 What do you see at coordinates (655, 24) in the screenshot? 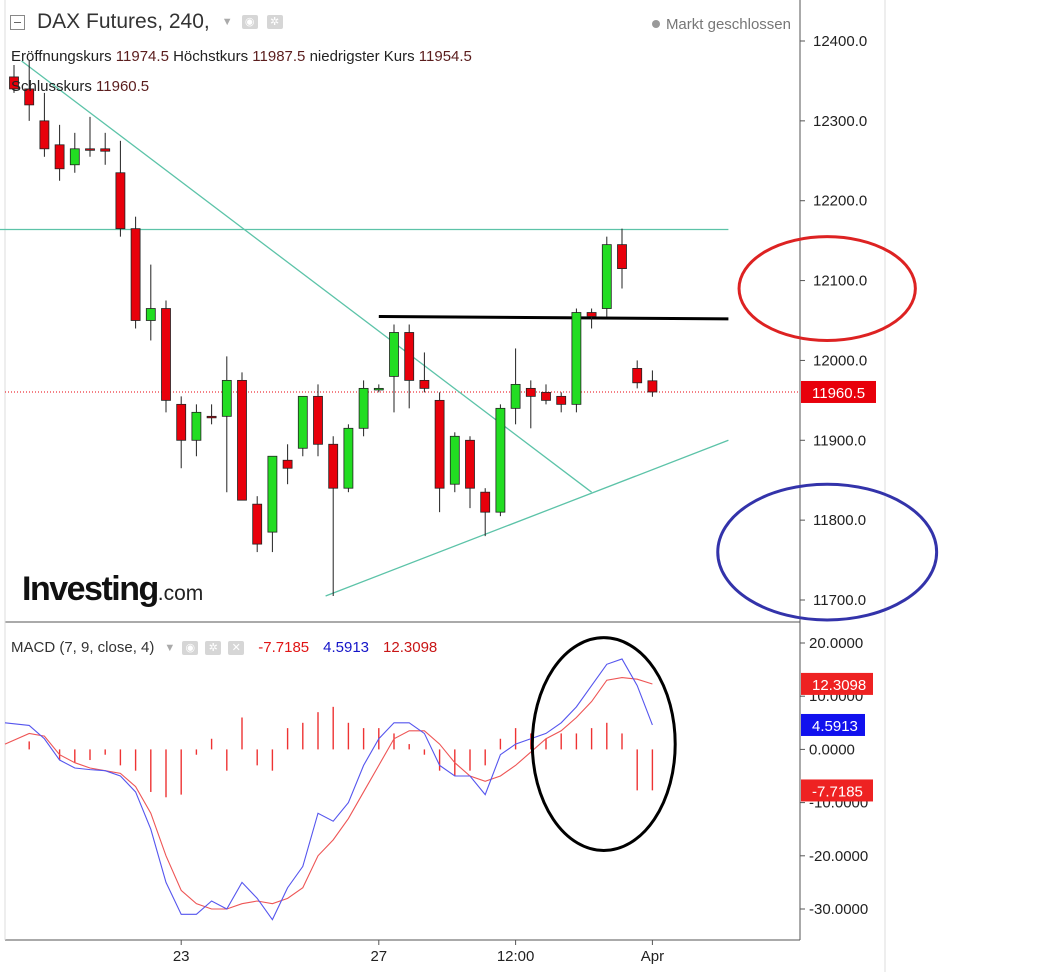
I see `status-dot-icon` at bounding box center [655, 24].